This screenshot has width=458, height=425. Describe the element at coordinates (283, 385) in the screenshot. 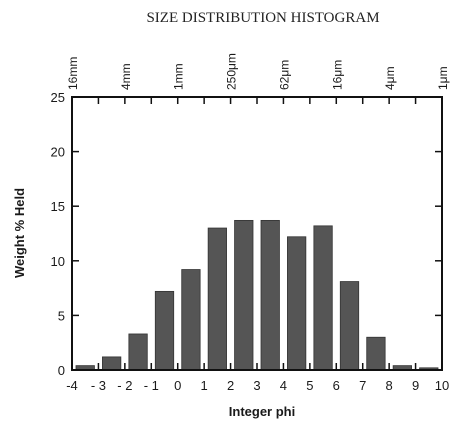

I see `x-tick-label: 4` at that location.